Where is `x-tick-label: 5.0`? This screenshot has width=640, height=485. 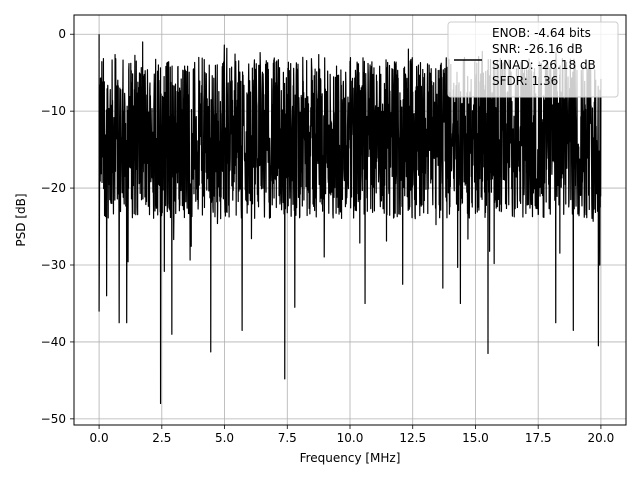
x-tick-label: 5.0 is located at coordinates (224, 438).